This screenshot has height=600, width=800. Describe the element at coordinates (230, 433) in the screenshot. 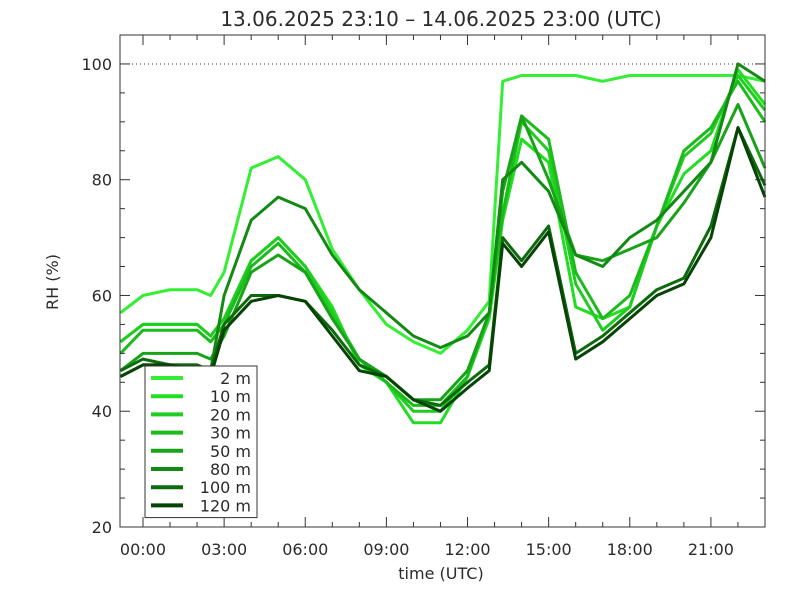

I see `legend-label: 30 m` at that location.